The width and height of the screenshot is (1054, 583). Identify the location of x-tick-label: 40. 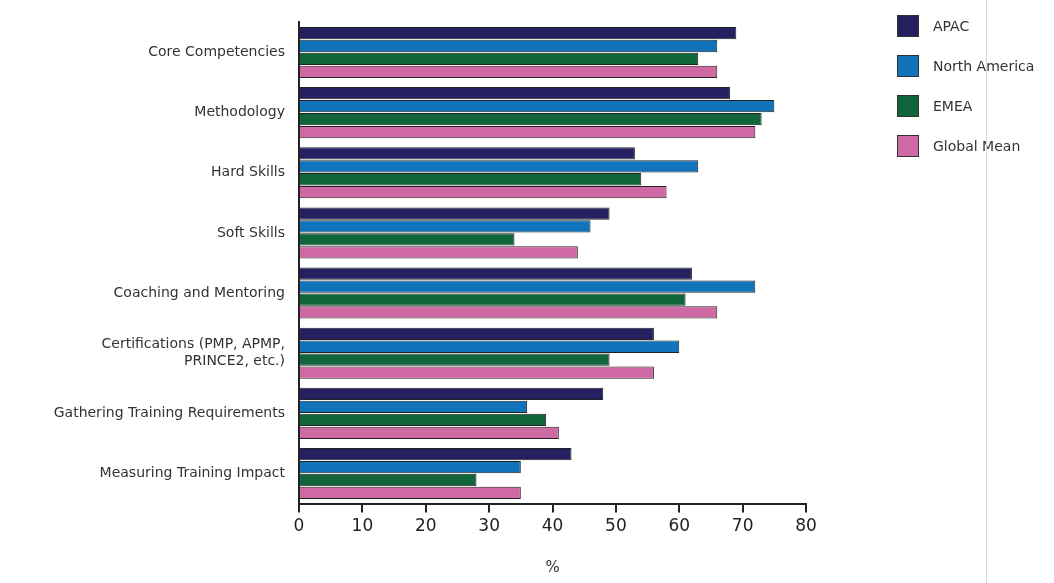
(552, 525).